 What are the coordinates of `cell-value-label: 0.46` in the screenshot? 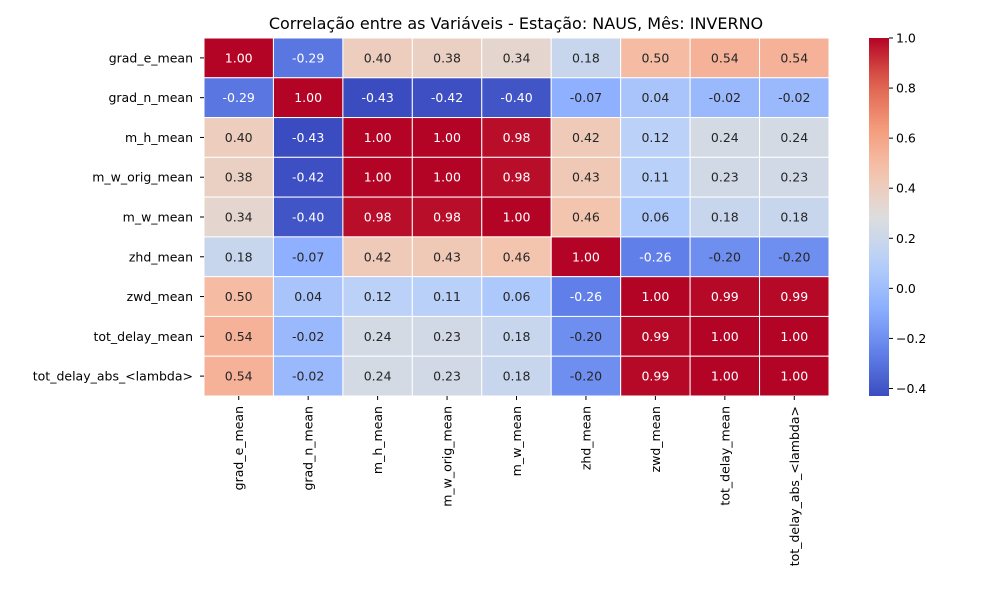 It's located at (517, 256).